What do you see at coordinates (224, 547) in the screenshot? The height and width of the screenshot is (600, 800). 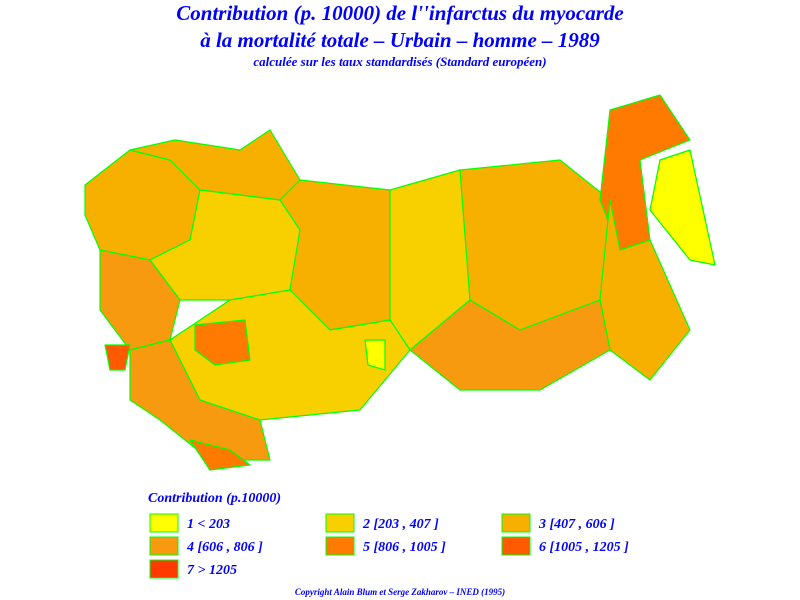 I see `legend-label: 4 [606 , 806 ]` at bounding box center [224, 547].